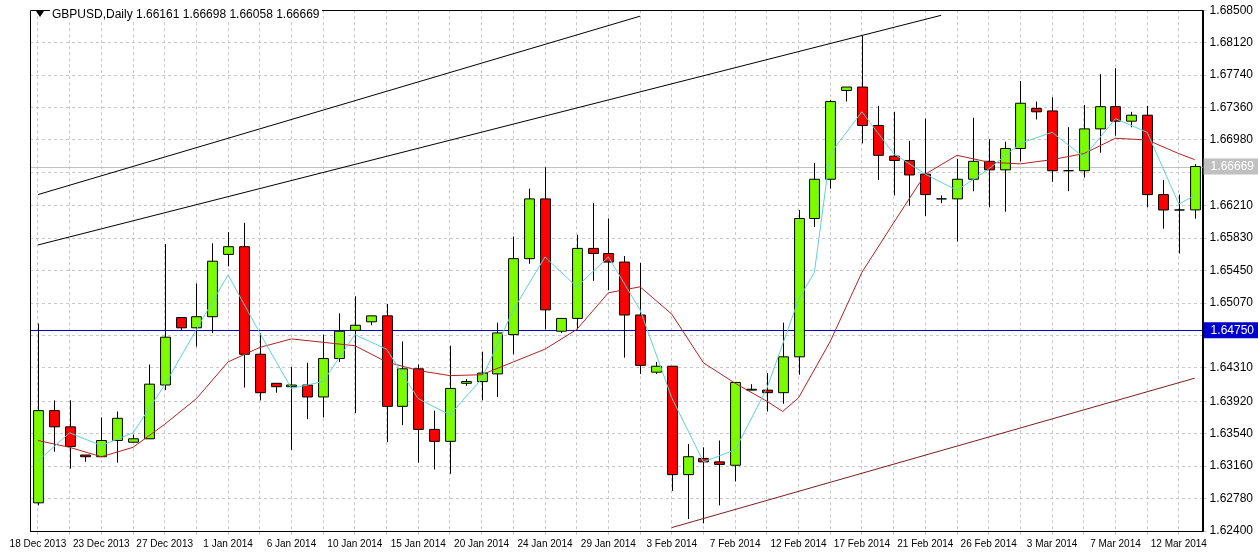  What do you see at coordinates (165, 543) in the screenshot?
I see `x-tick-label: 27 Dec 2013` at bounding box center [165, 543].